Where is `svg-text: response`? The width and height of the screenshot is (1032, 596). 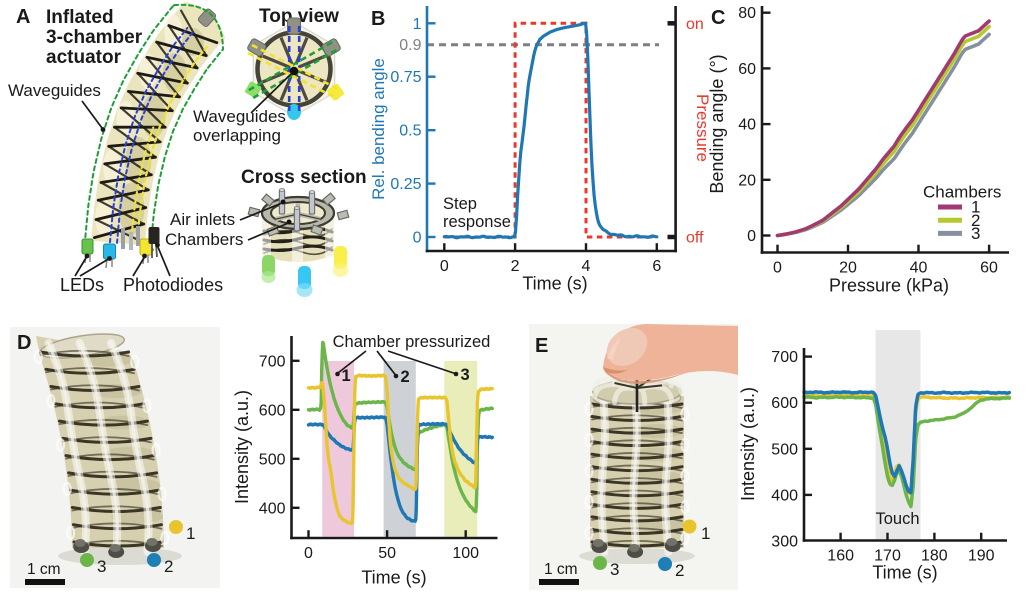 svg-text: response is located at coordinates (477, 222).